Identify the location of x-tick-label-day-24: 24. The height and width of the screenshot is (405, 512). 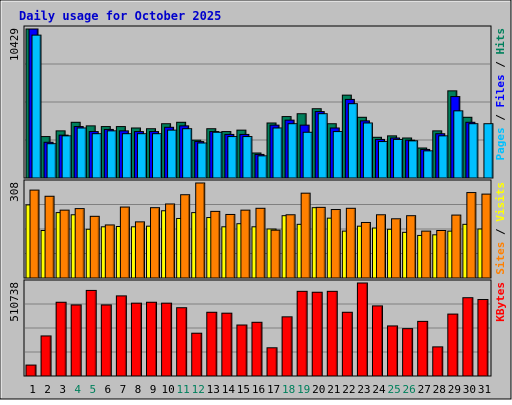
(379, 389).